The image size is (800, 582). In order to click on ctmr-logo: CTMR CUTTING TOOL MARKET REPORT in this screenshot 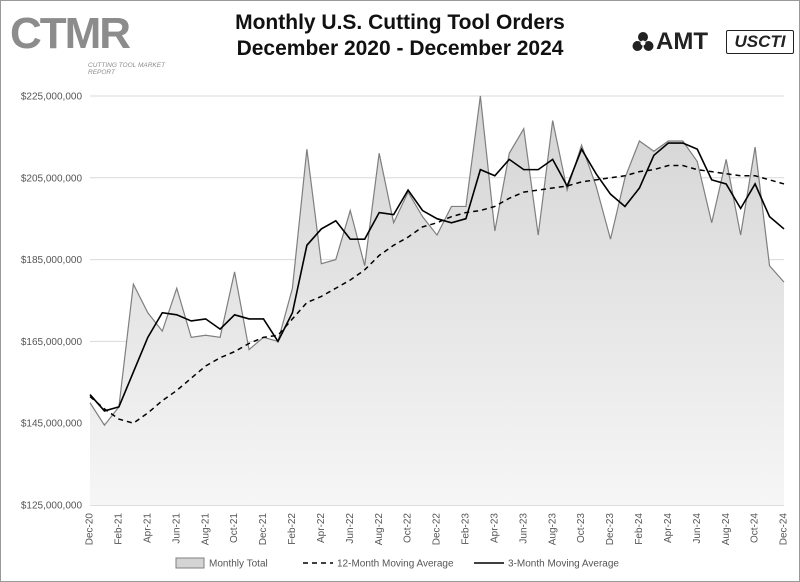, I will do `click(87, 44)`.